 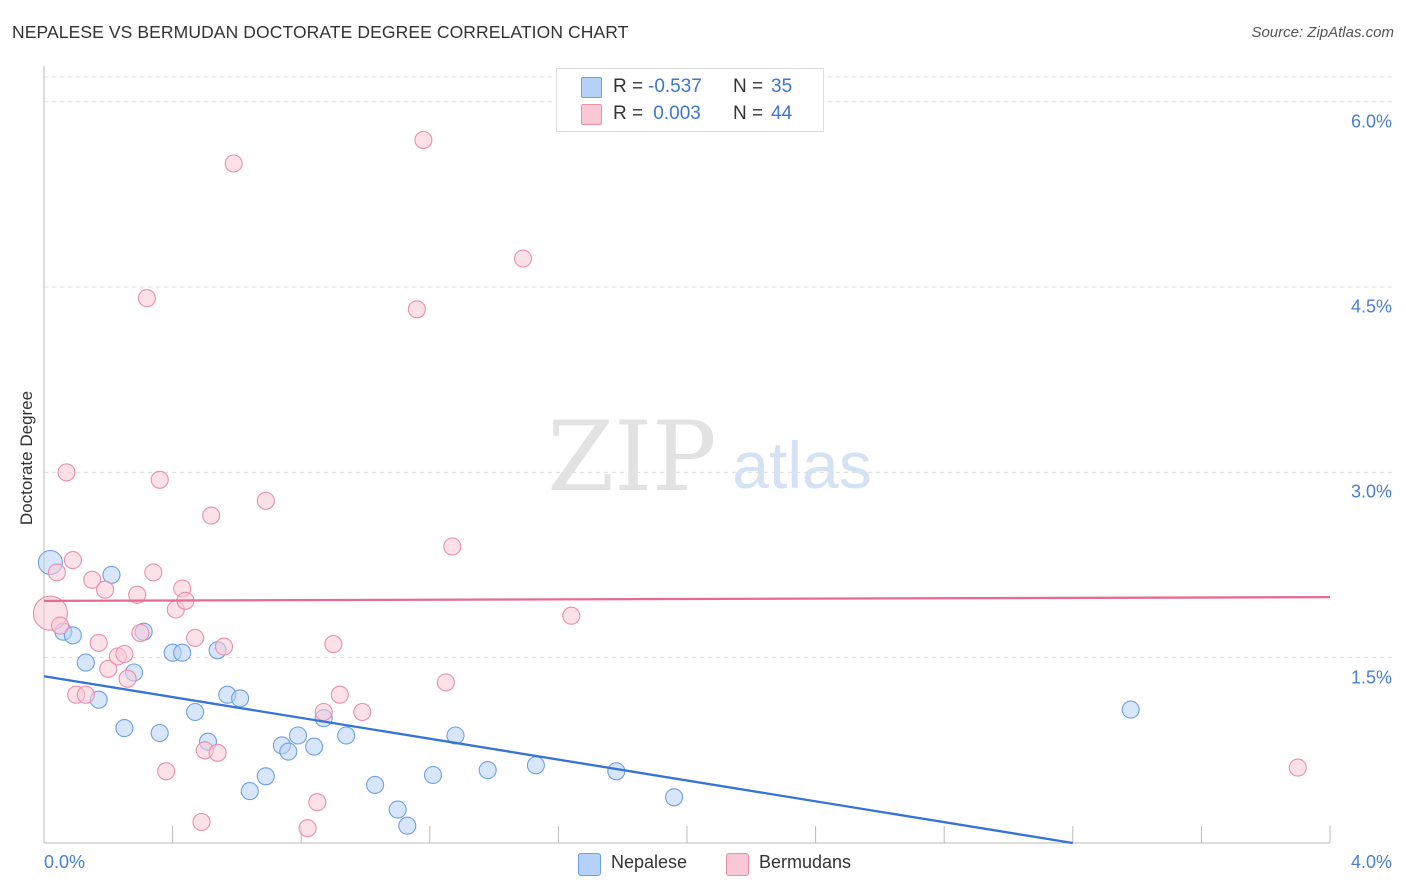 I want to click on nepalese-swatch, so click(x=591, y=87).